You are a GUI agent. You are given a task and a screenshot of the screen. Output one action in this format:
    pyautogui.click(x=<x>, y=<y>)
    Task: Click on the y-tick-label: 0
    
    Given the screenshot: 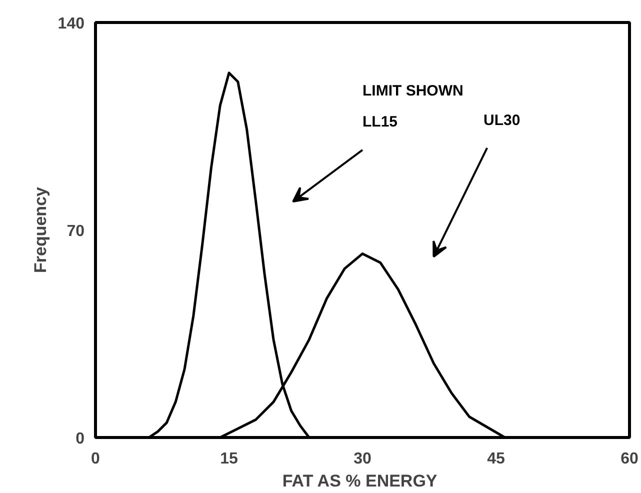 What is the action you would take?
    pyautogui.click(x=80, y=439)
    